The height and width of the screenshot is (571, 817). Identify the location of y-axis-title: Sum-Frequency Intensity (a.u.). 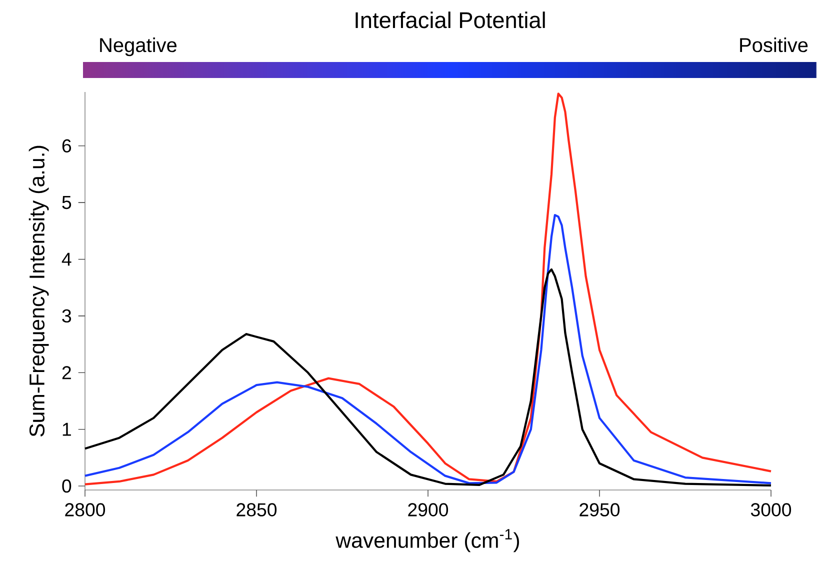
(38, 291).